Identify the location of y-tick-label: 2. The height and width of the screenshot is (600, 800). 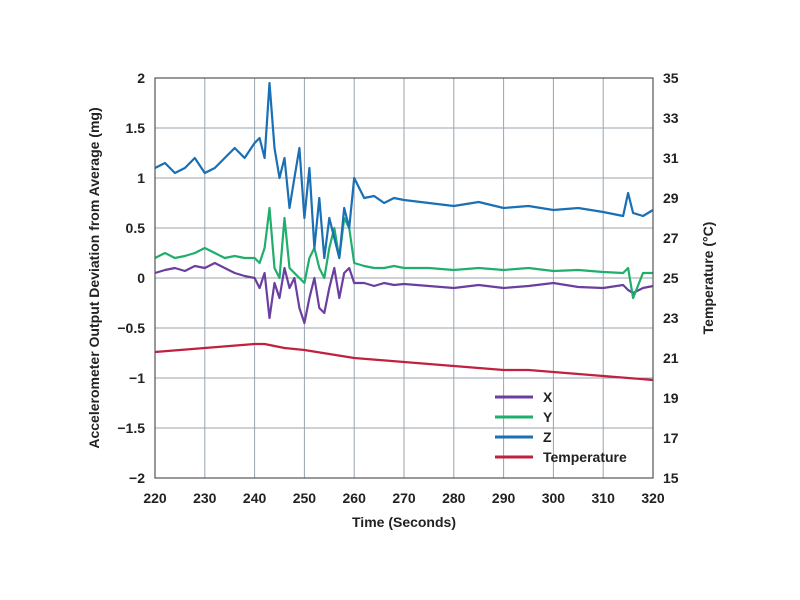
(141, 78).